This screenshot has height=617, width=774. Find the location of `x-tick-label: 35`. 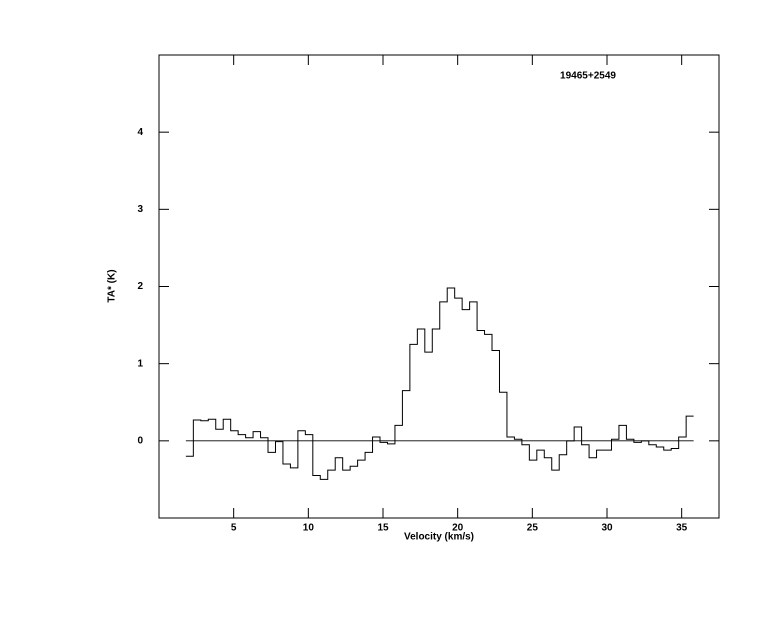

x-tick-label: 35 is located at coordinates (682, 528).